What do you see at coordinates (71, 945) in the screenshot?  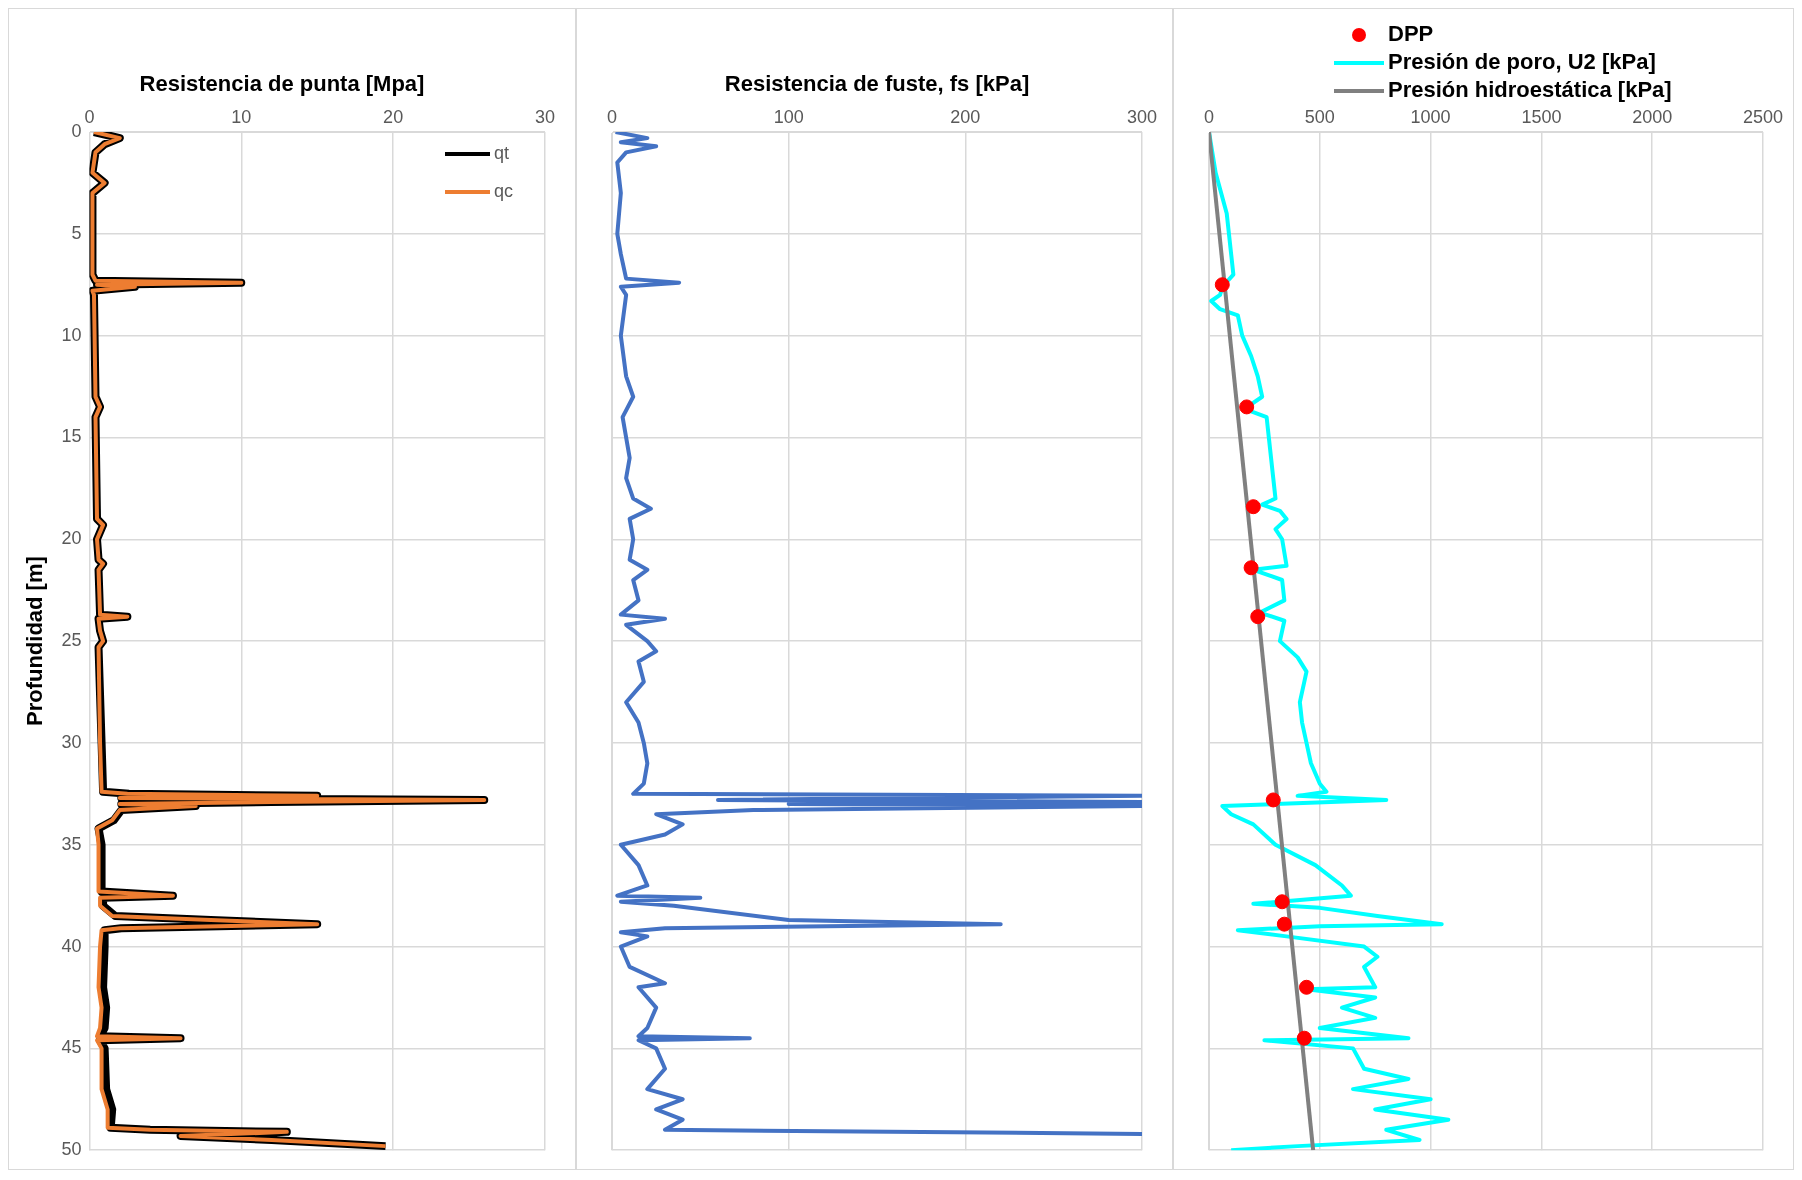 I see `y-tick-label: 40` at bounding box center [71, 945].